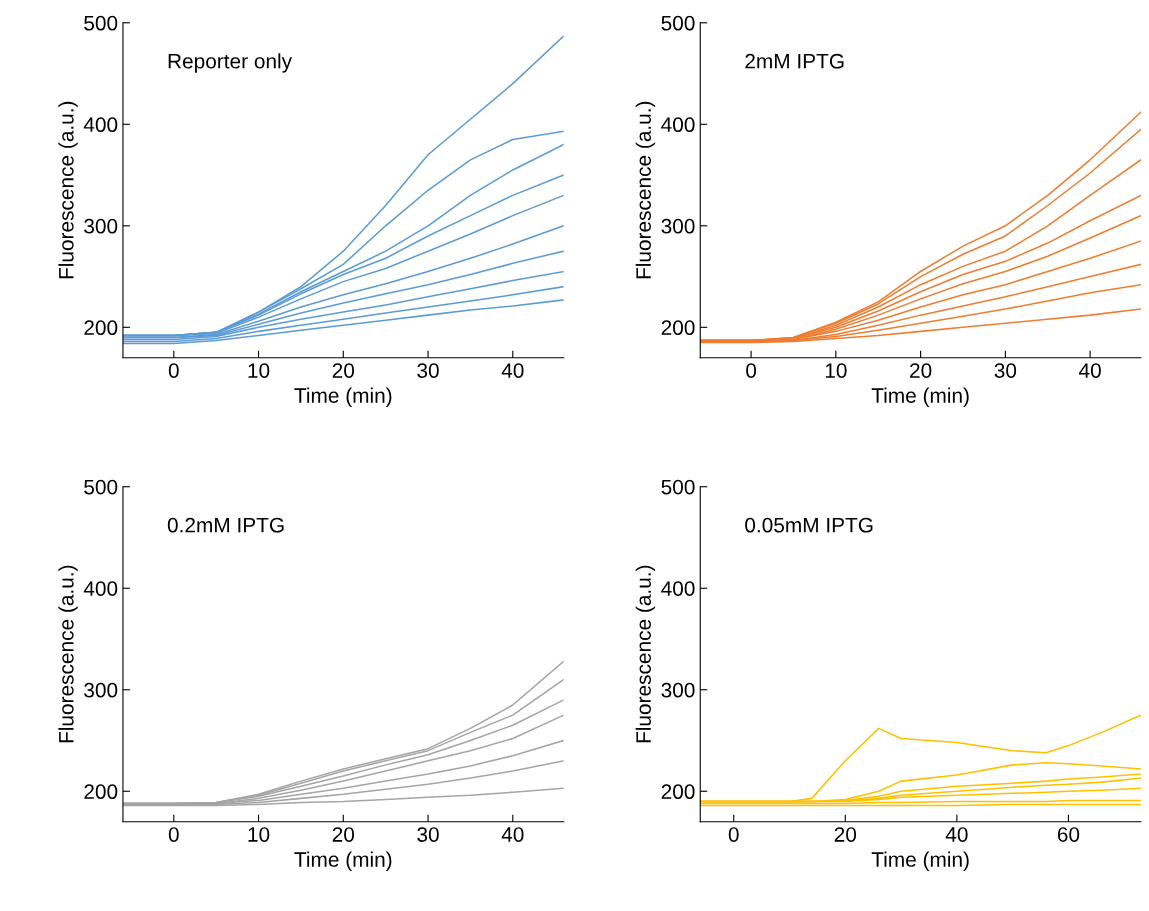  Describe the element at coordinates (225, 525) in the screenshot. I see `annotation: 0.2mM IPTG` at that location.